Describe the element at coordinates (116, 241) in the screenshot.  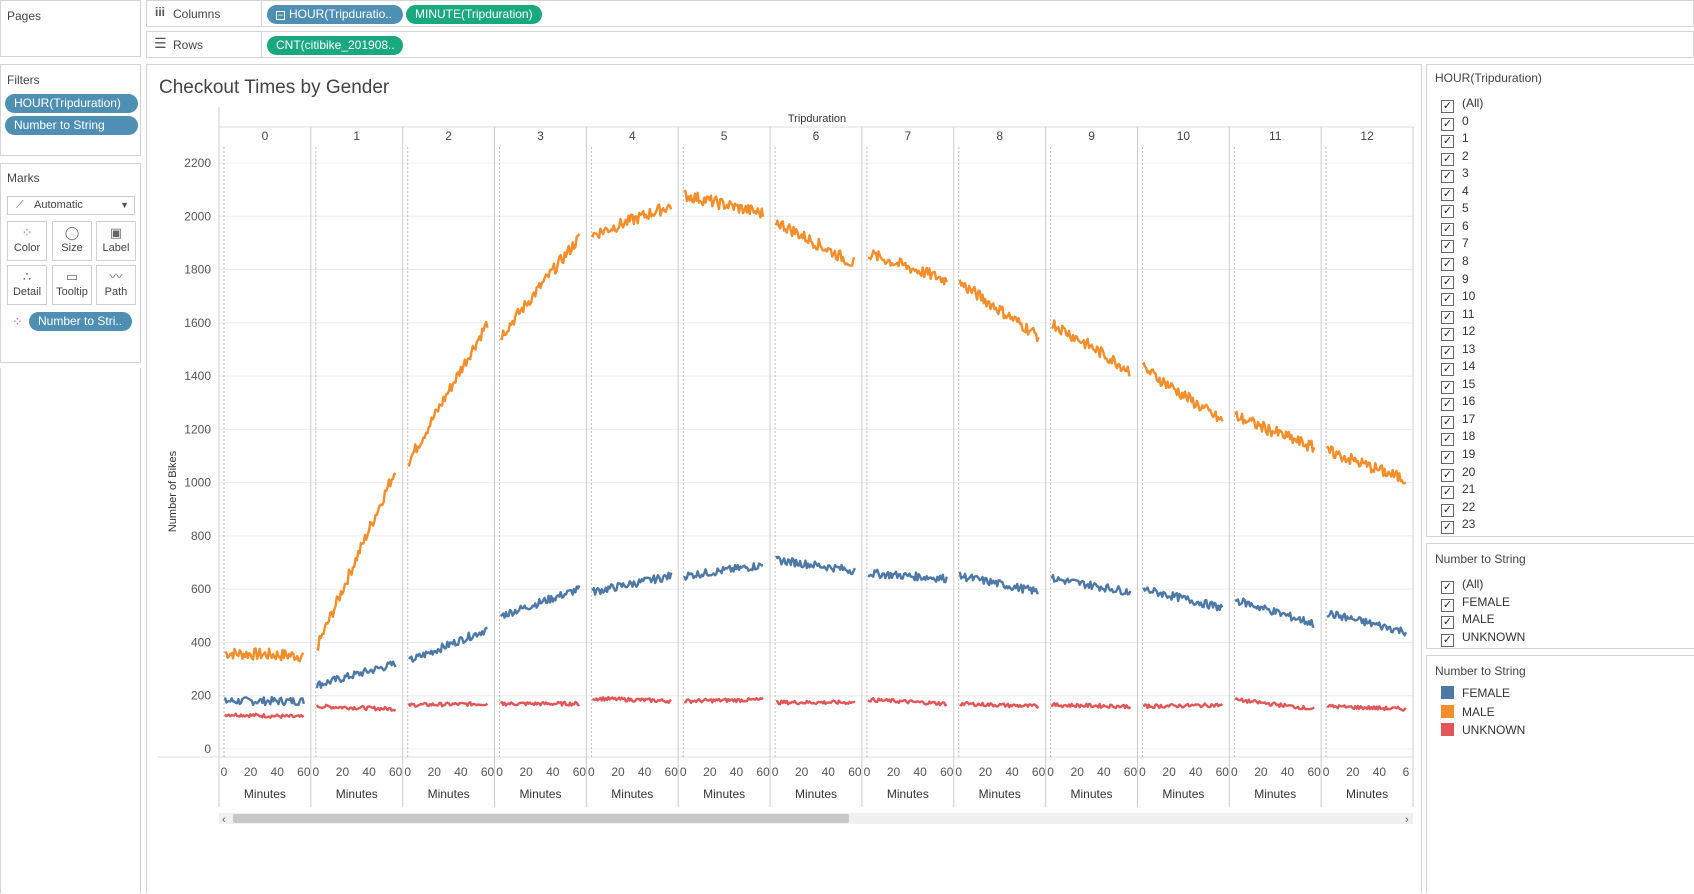
I see `label-button: ▣ Label` at that location.